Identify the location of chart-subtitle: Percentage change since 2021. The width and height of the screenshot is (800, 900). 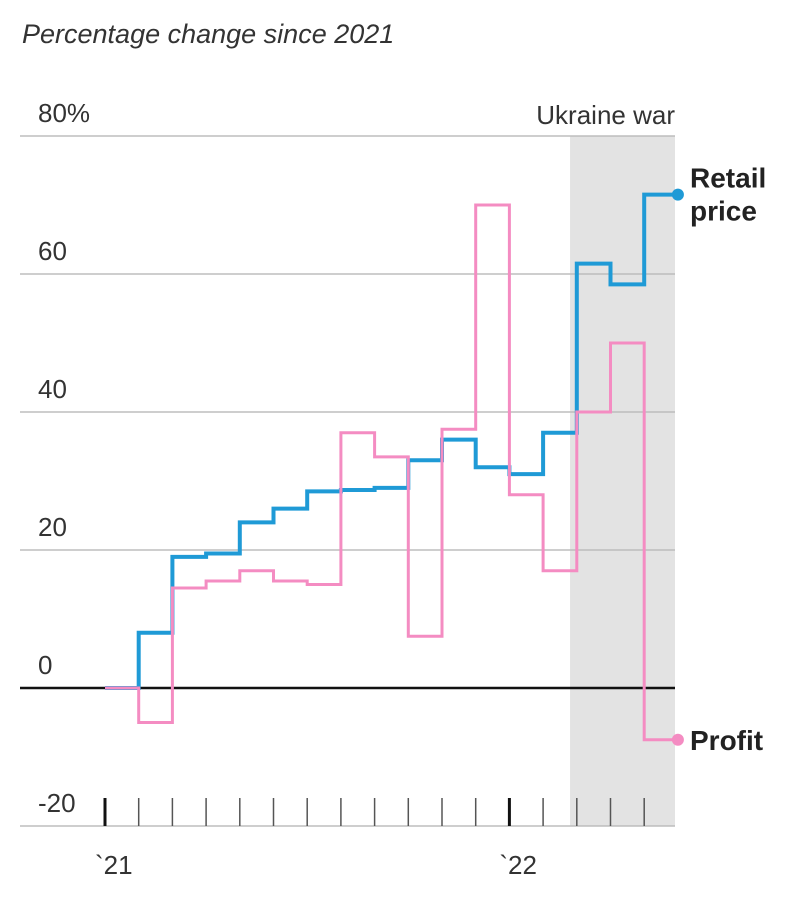
(208, 34).